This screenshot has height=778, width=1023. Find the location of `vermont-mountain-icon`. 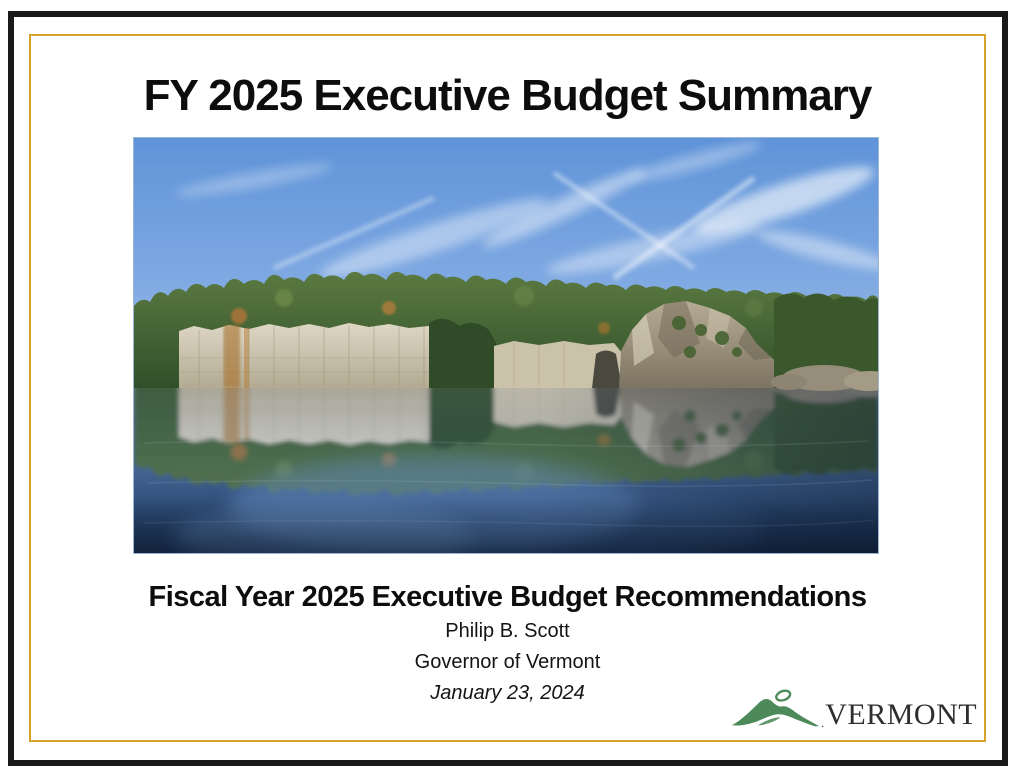

vermont-mountain-icon is located at coordinates (775, 708).